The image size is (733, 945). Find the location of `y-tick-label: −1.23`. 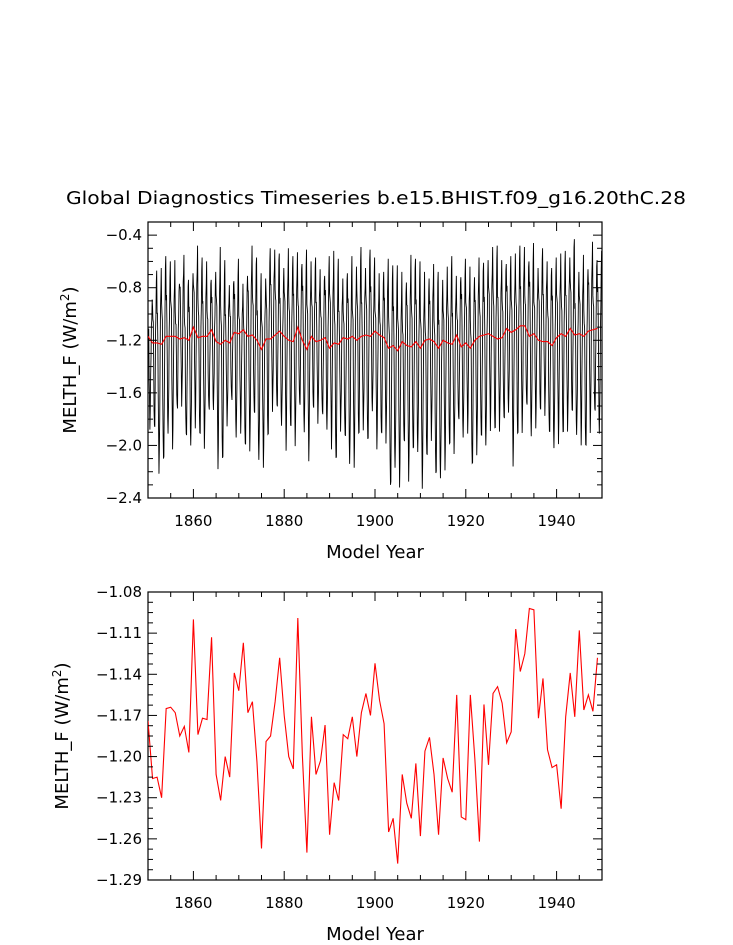

y-tick-label: −1.23 is located at coordinates (119, 798).